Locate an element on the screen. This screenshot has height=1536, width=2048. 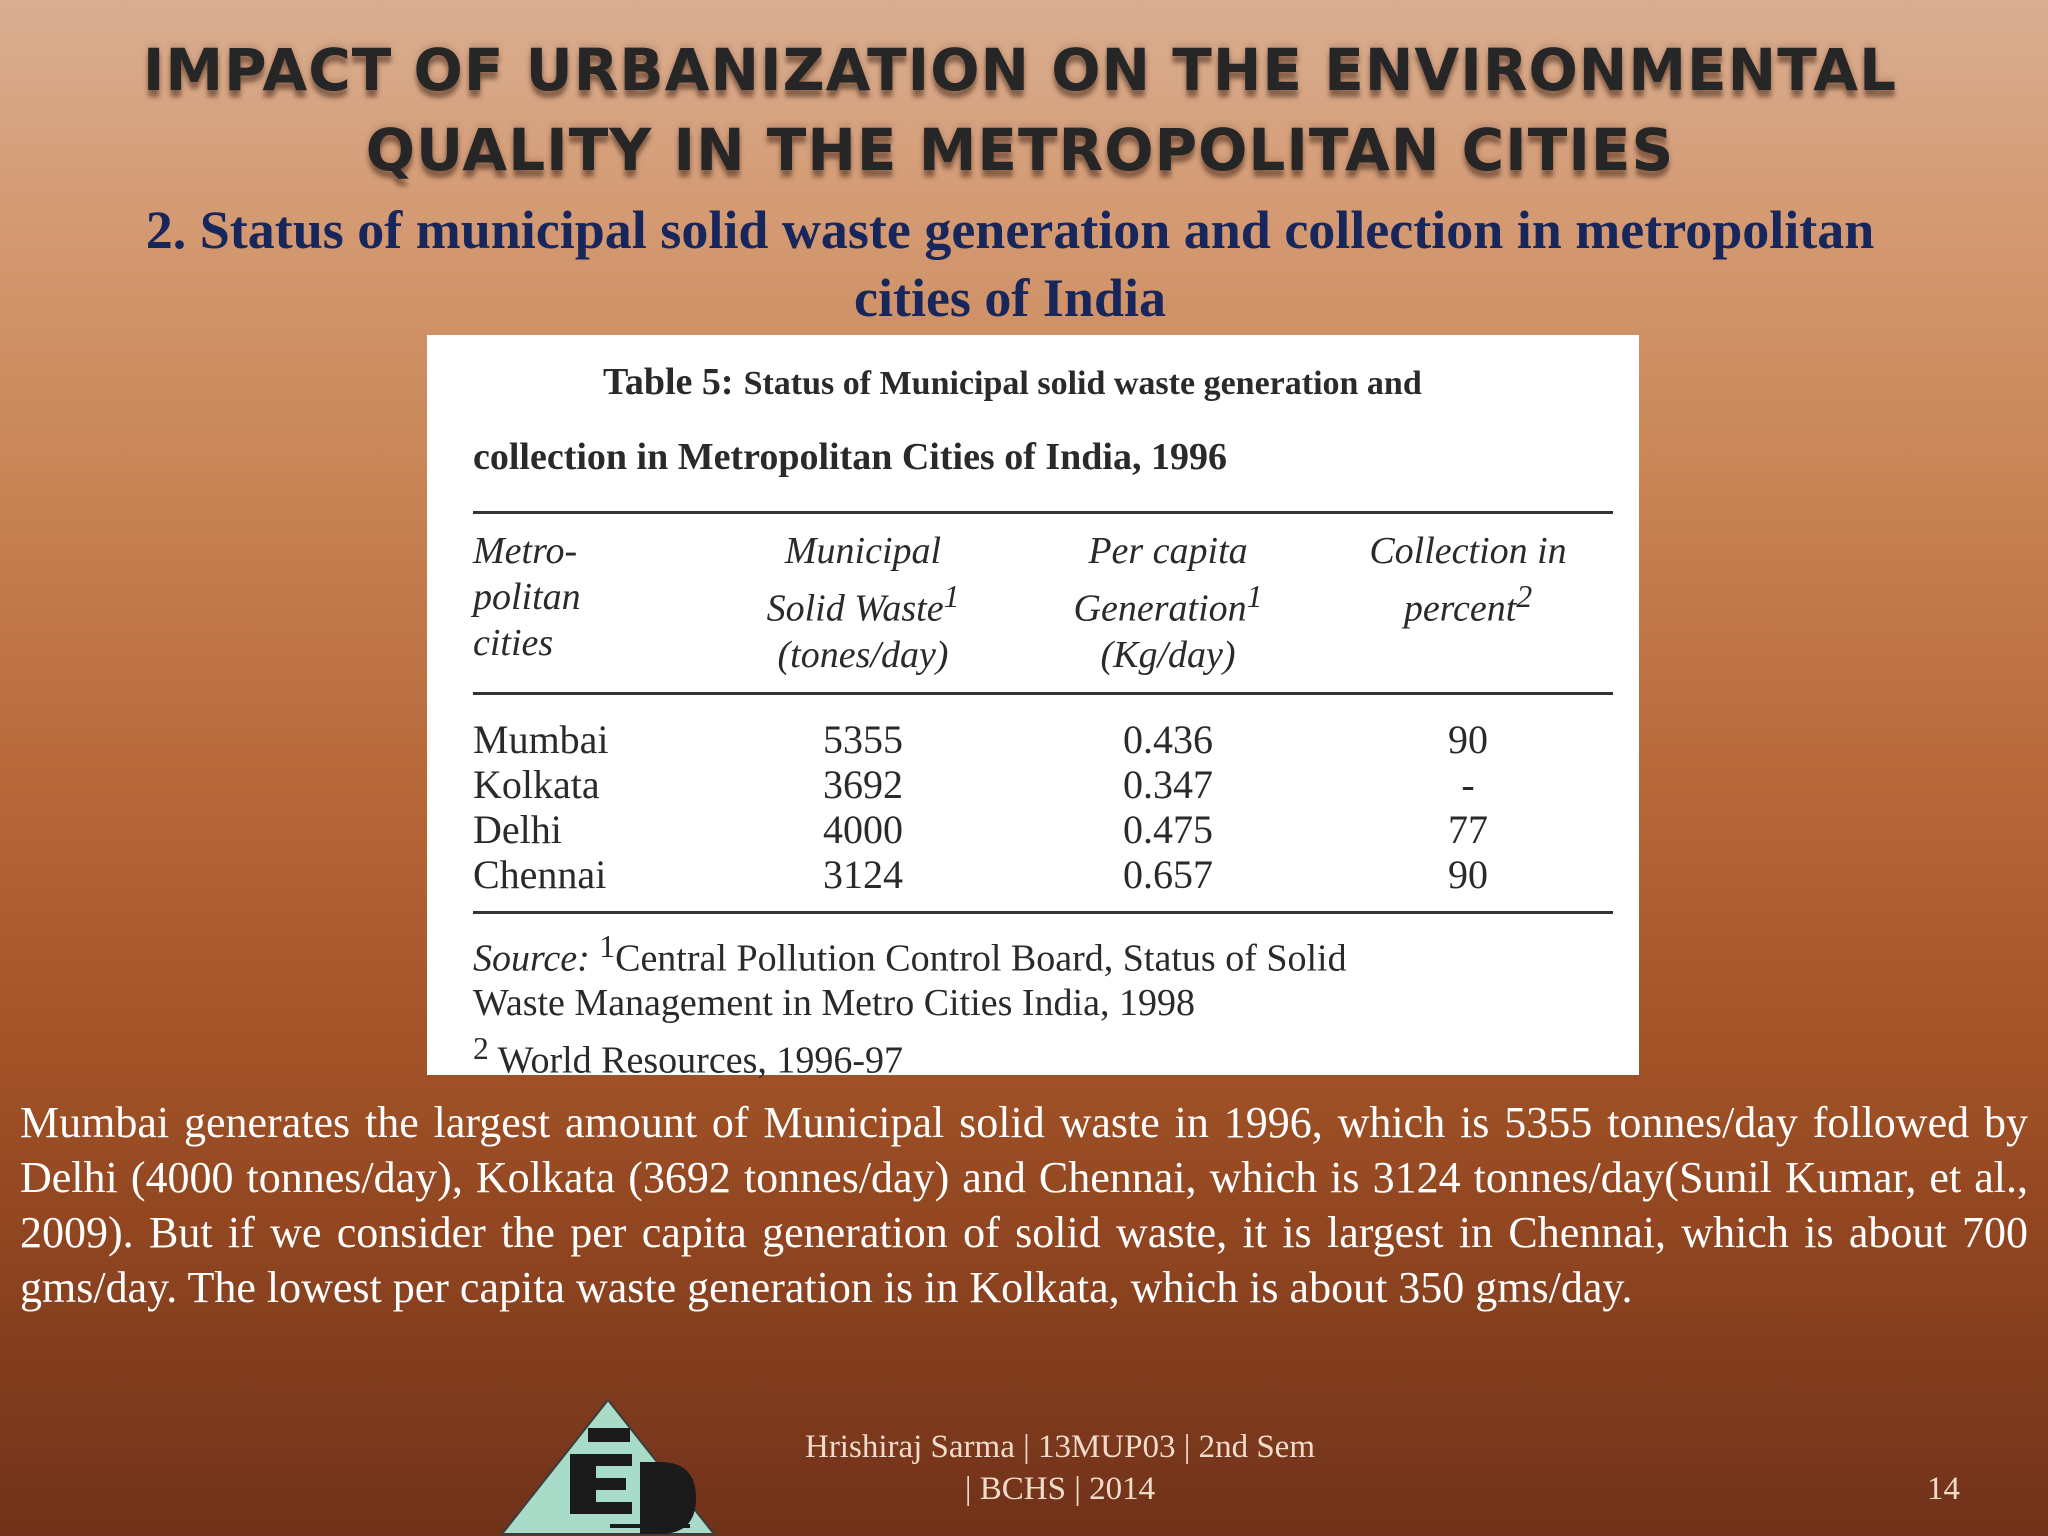
subtitle-line-2: cities of India is located at coordinates (1009, 298).